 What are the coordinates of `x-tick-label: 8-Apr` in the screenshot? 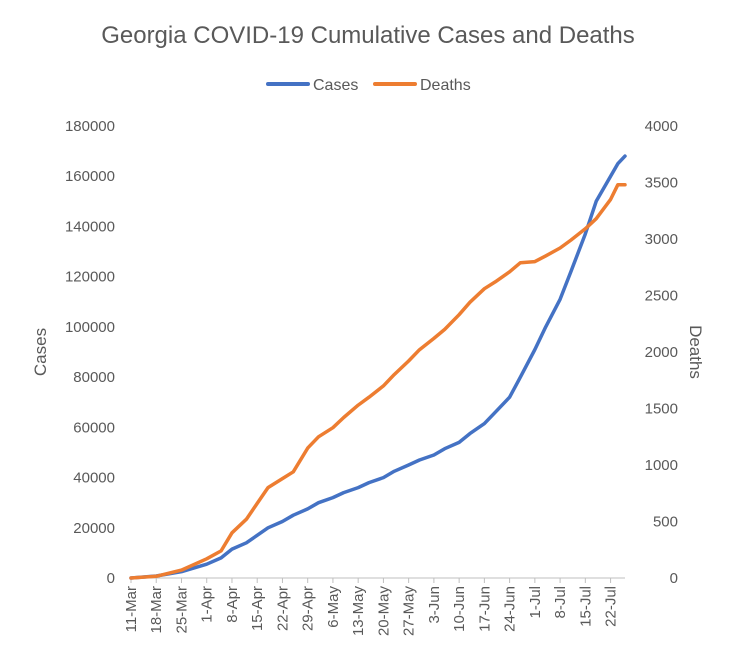 It's located at (232, 604).